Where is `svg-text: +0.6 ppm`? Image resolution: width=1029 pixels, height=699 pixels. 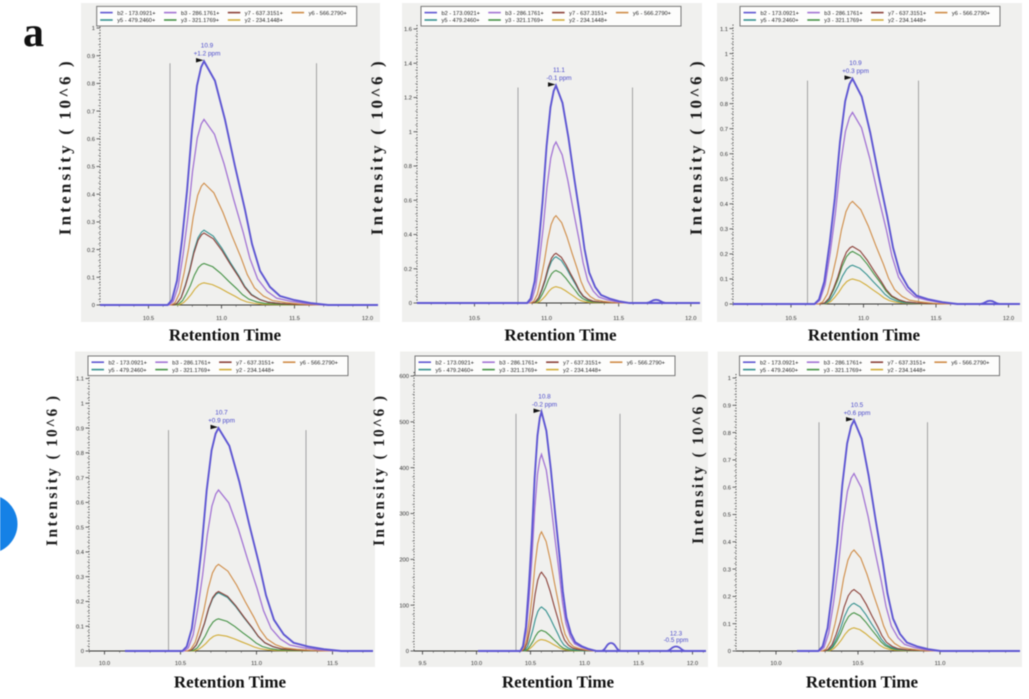
svg-text: +0.6 ppm is located at coordinates (857, 413).